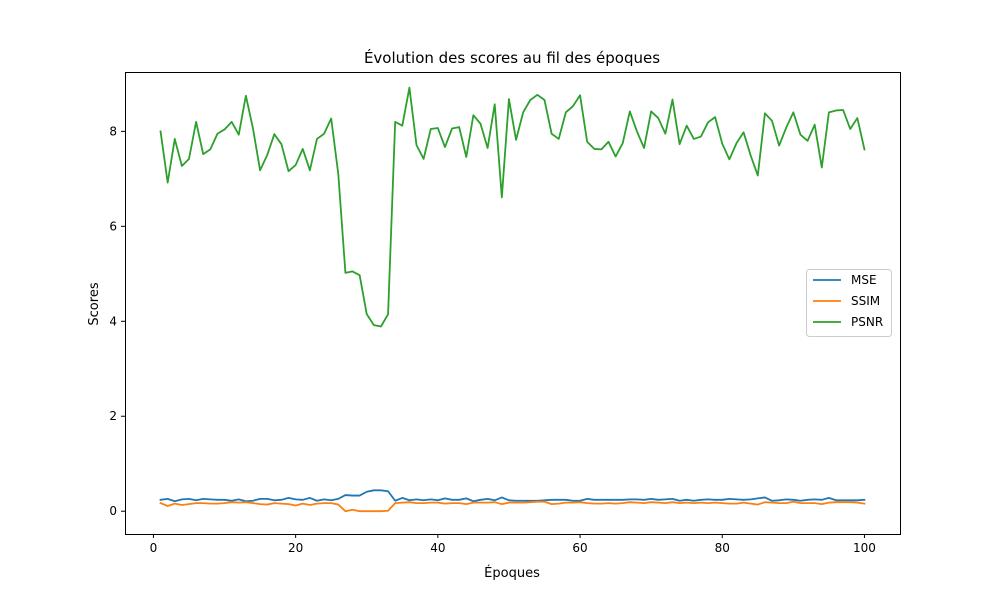 The width and height of the screenshot is (1000, 600). I want to click on x-axis: 0 20 40 60 80 100, so click(513, 544).